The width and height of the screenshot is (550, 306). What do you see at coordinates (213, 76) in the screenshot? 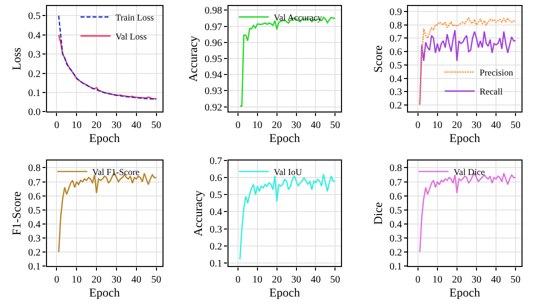
I see `y-tick-label: 0.94` at bounding box center [213, 76].